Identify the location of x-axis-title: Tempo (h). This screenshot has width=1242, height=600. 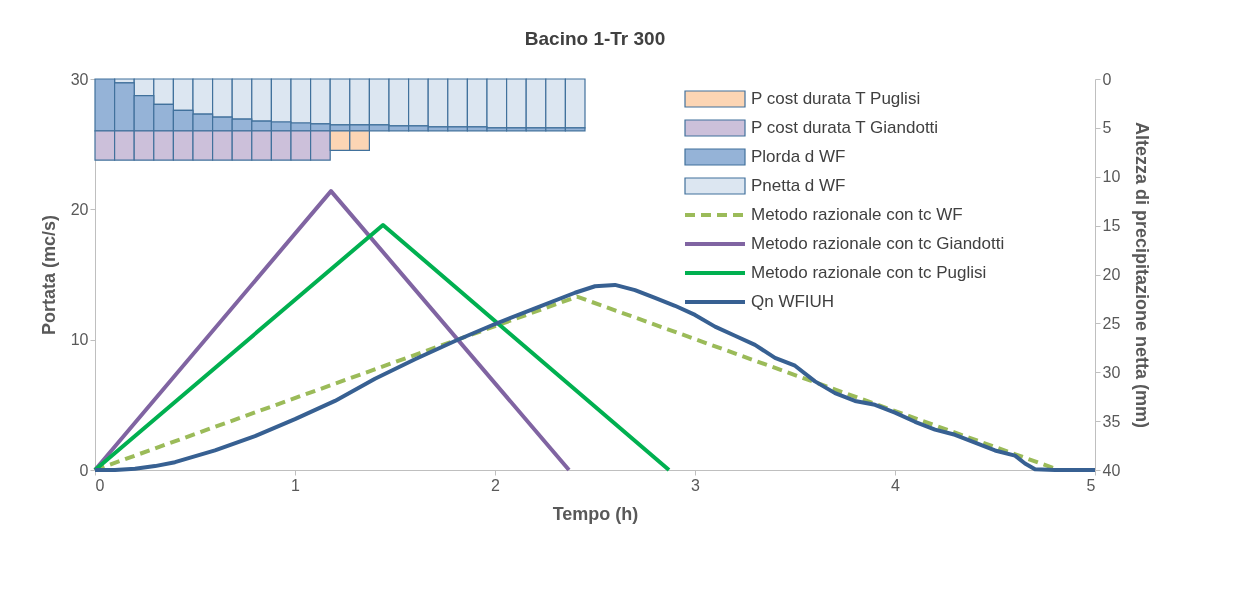
(595, 513).